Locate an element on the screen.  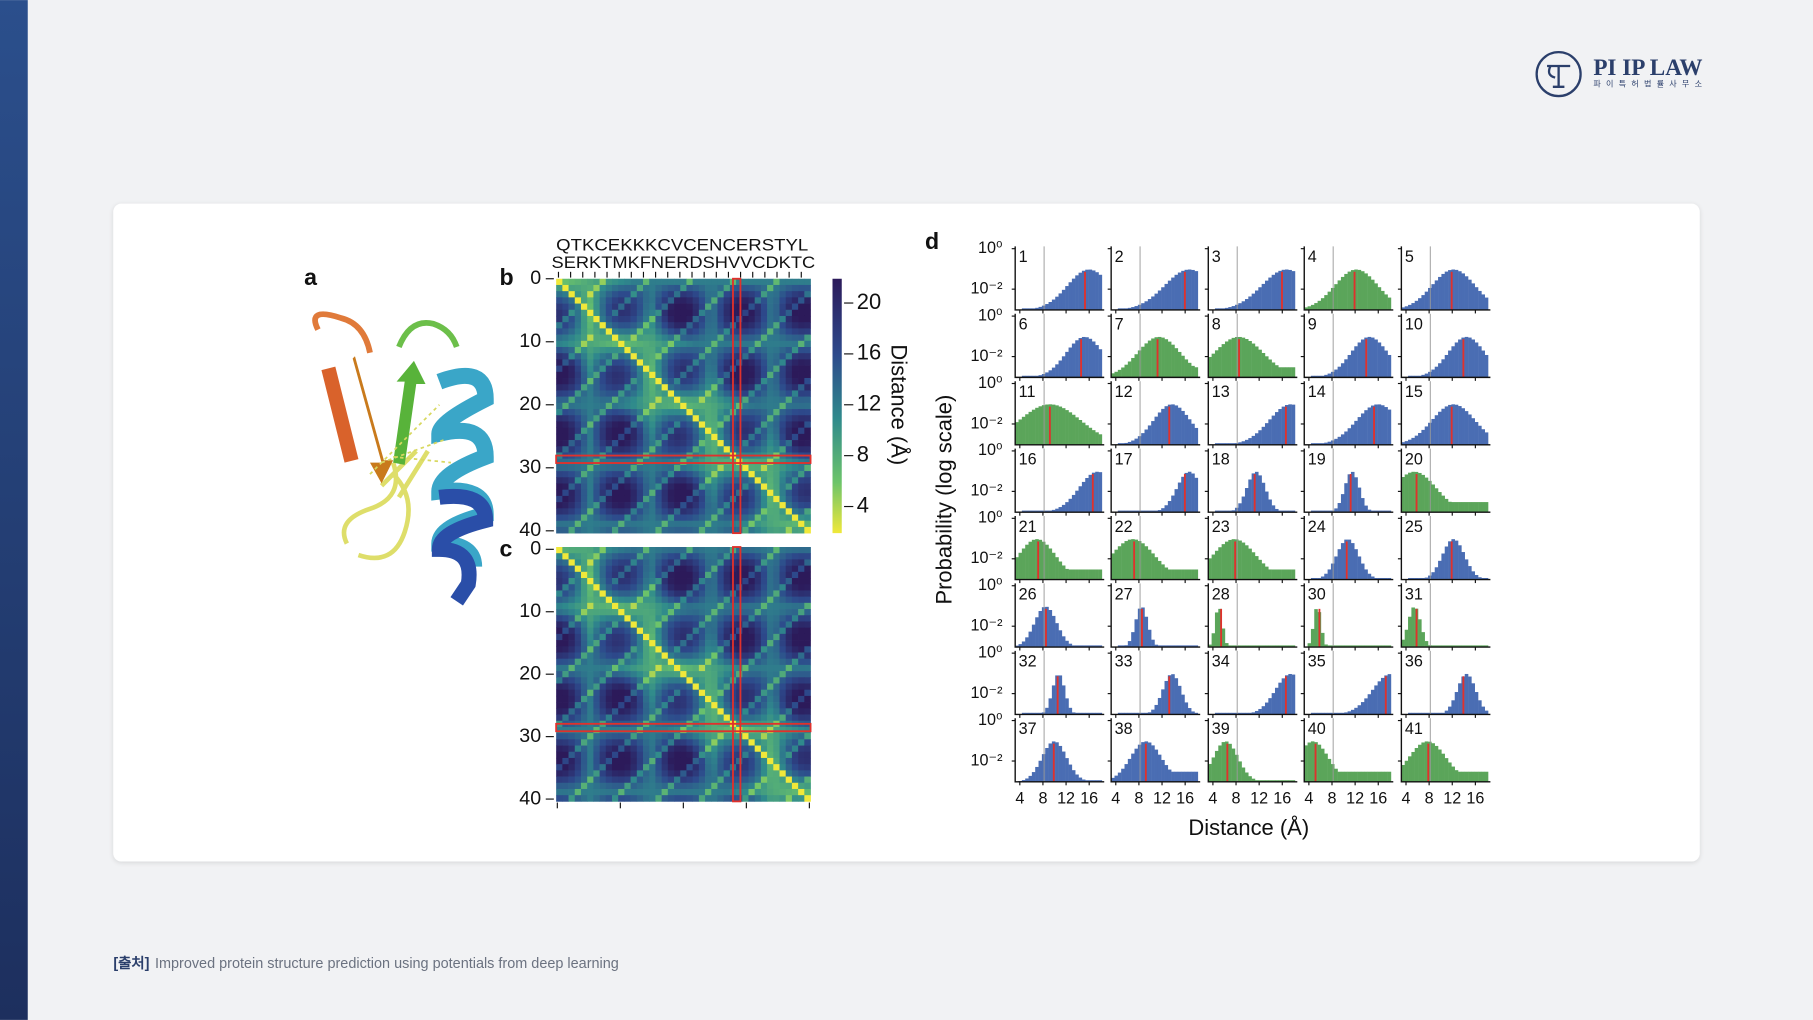
protein-cartoon is located at coordinates (403, 458).